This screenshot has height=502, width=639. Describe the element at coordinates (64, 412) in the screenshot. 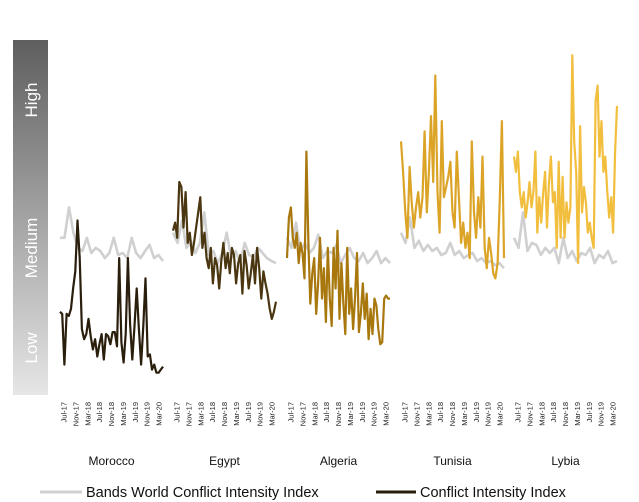

I see `tick-label-morocco-0: Jul-17` at that location.